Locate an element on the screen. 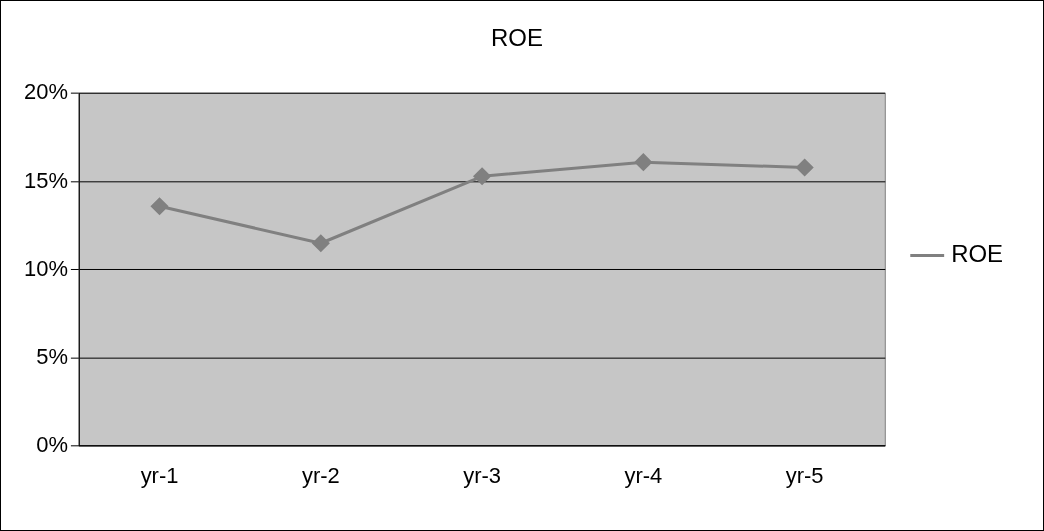 This screenshot has width=1044, height=531. x-tick-label: yr-5 is located at coordinates (804, 476).